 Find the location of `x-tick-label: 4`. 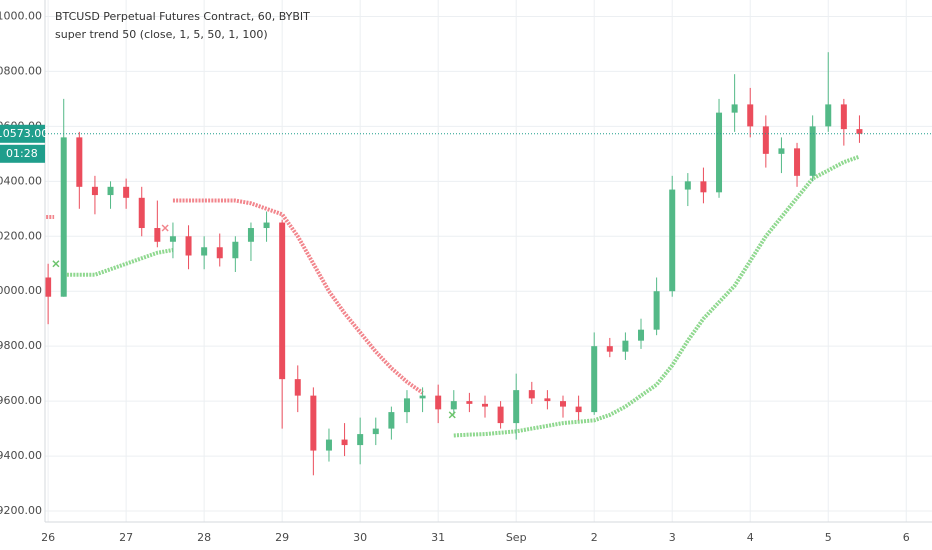

x-tick-label: 4 is located at coordinates (750, 537).